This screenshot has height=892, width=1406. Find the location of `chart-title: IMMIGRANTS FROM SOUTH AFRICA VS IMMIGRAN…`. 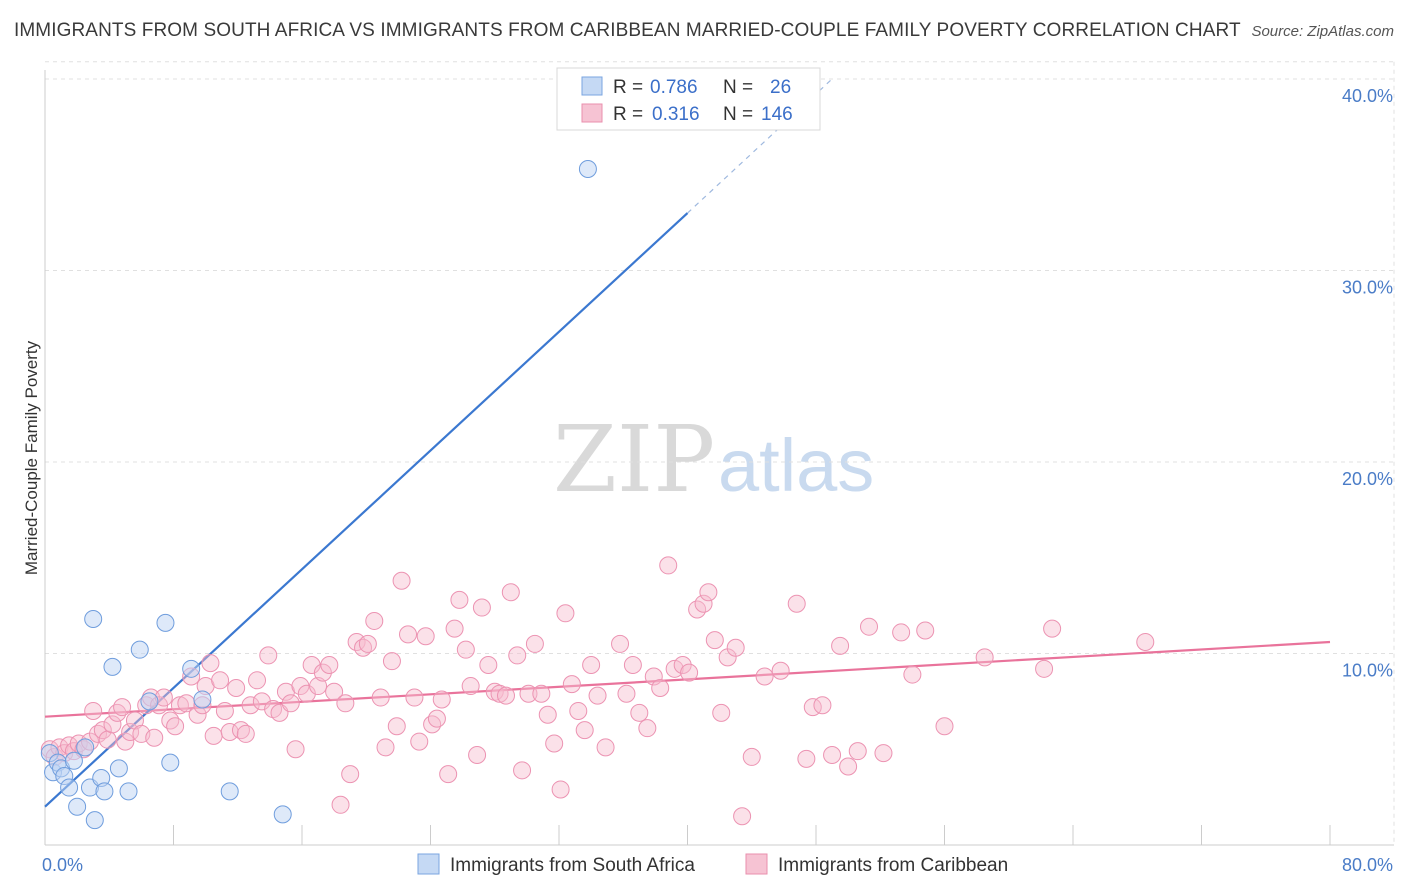

chart-title: IMMIGRANTS FROM SOUTH AFRICA VS IMMIGRAN… is located at coordinates (627, 30).